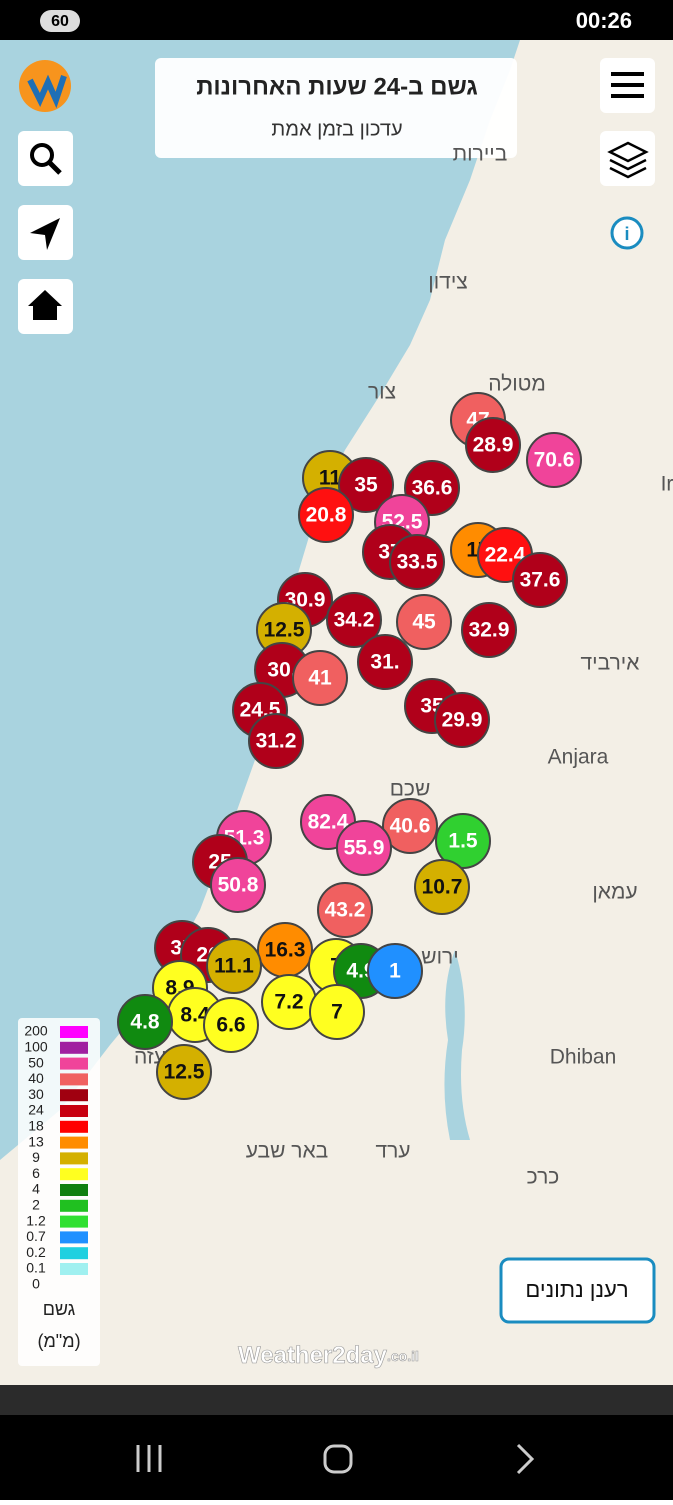  I want to click on rain-value: 28.9, so click(493, 445).